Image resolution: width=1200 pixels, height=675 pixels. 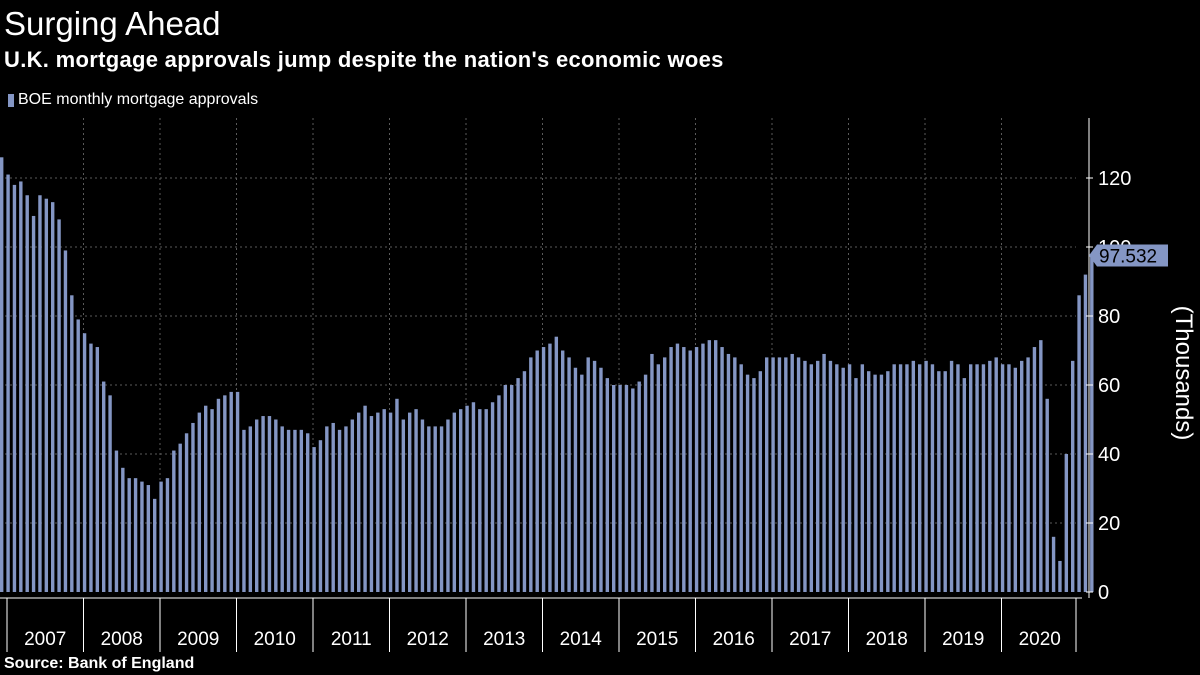 What do you see at coordinates (581, 639) in the screenshot?
I see `x-tick-label: 2014` at bounding box center [581, 639].